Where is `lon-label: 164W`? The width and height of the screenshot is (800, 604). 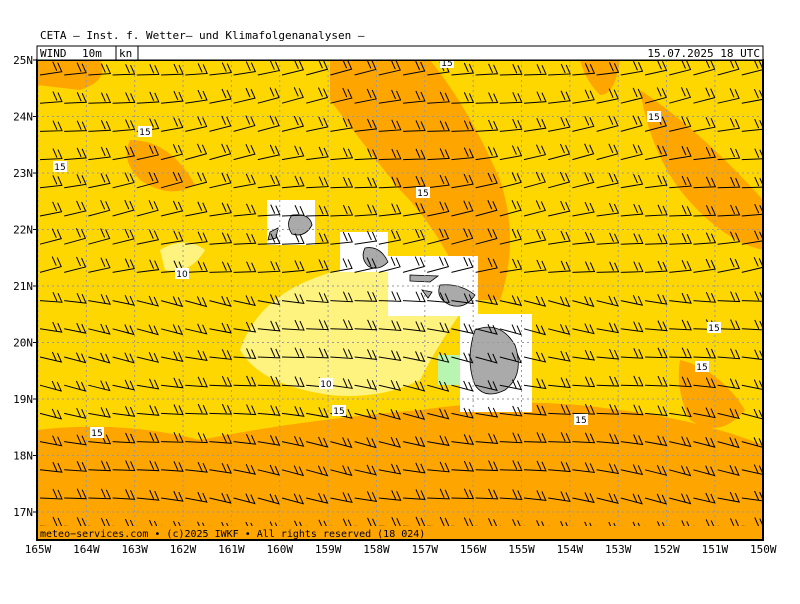 lon-label: 164W is located at coordinates (86, 549).